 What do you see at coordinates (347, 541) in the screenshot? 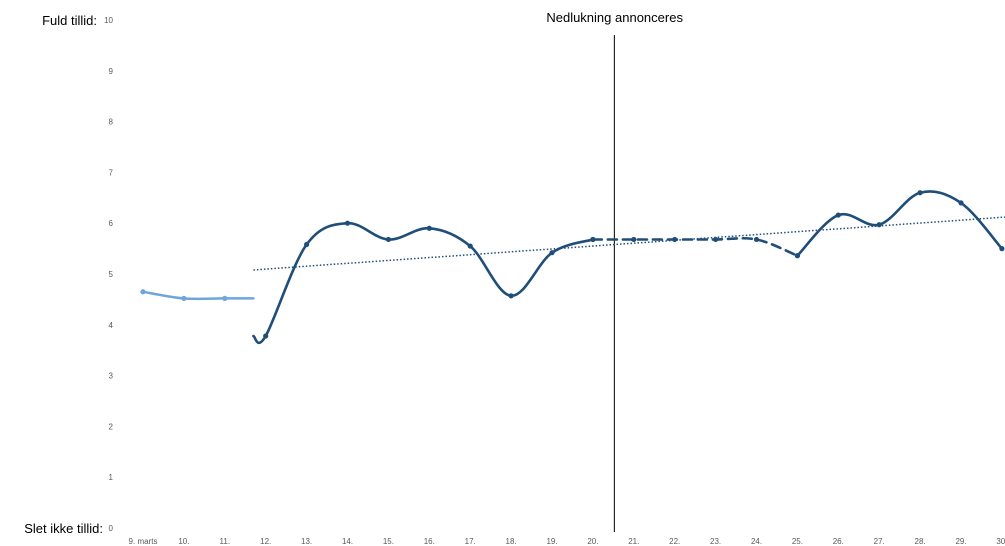
I see `x-tick-label: 14.` at bounding box center [347, 541].